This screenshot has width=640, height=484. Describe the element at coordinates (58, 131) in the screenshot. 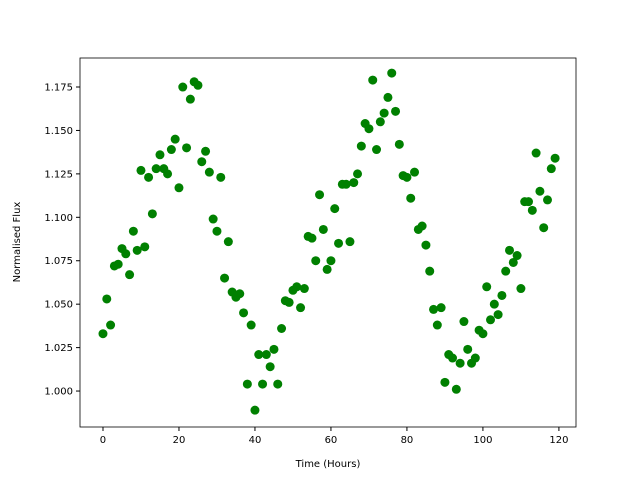

I see `y-tick-label: 1.150` at that location.